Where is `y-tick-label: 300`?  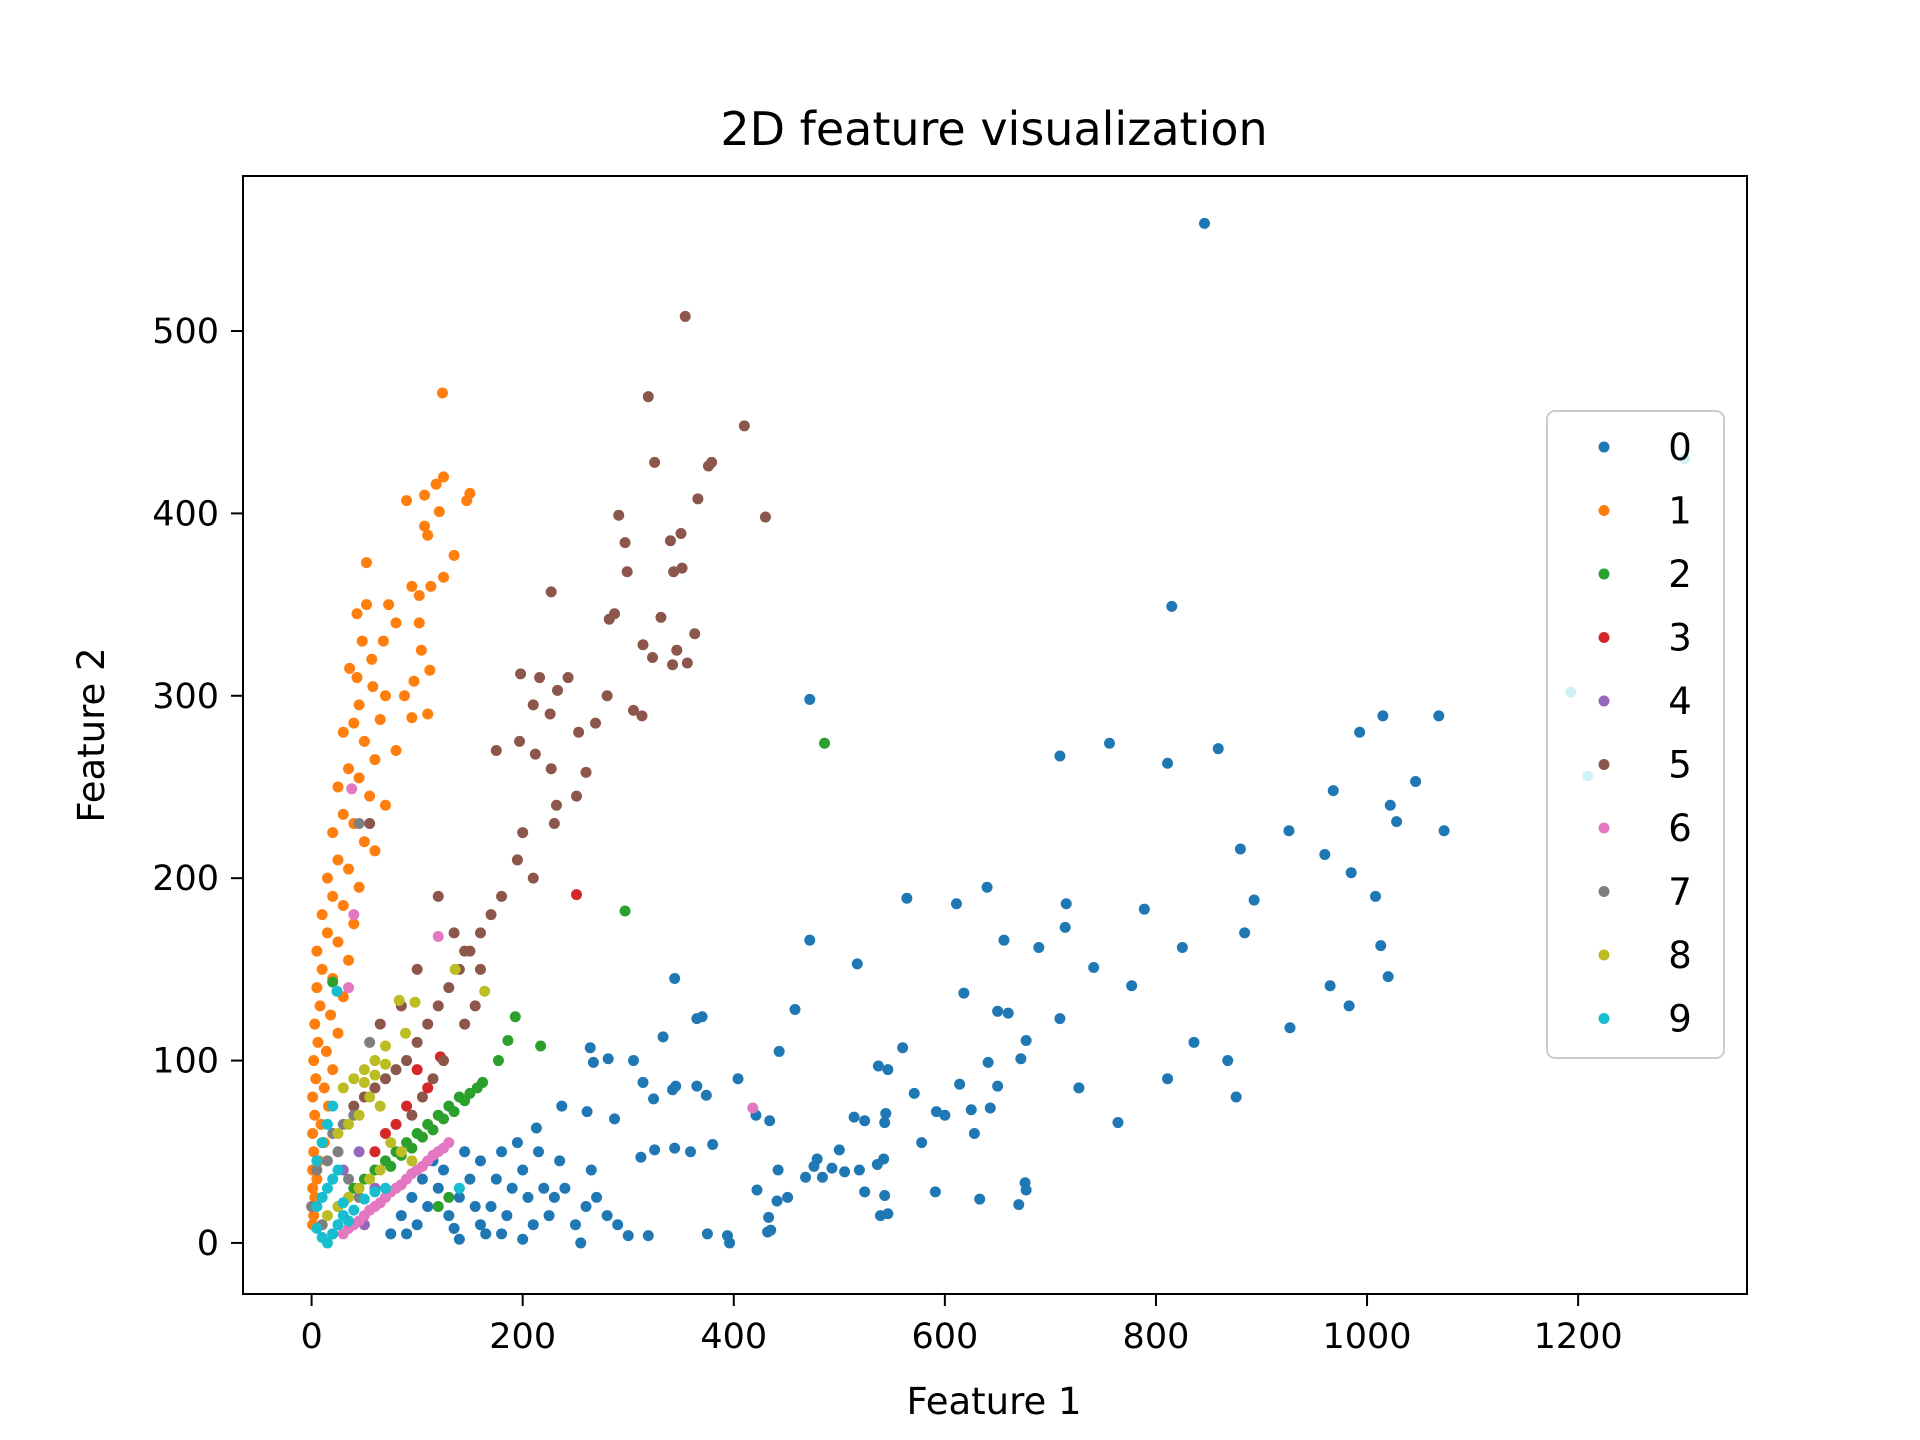 y-tick-label: 300 is located at coordinates (185, 697).